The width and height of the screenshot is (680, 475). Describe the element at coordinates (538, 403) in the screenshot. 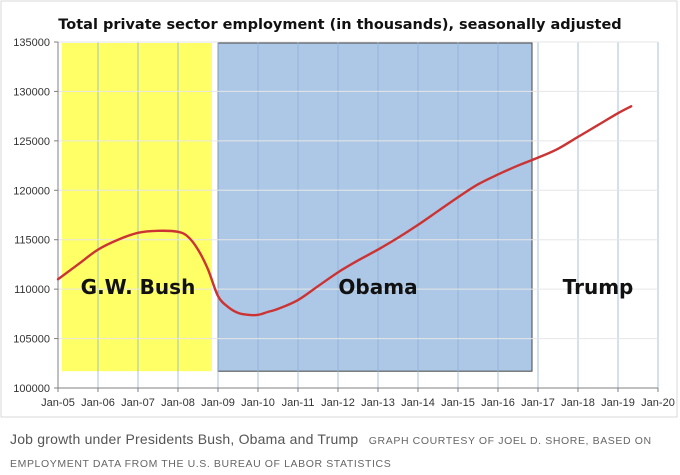

I see `x-tick-label: Jan-17` at that location.